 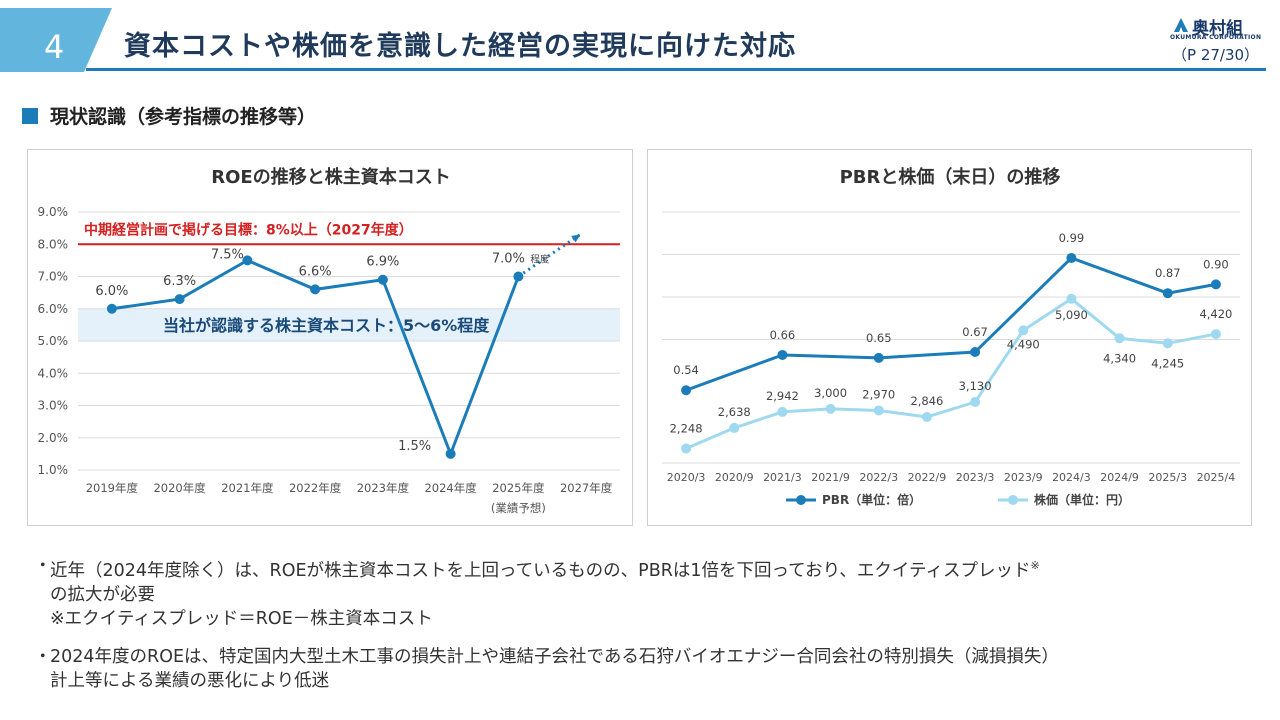 I want to click on x-tick-sublabel: (業績予想), so click(x=518, y=508).